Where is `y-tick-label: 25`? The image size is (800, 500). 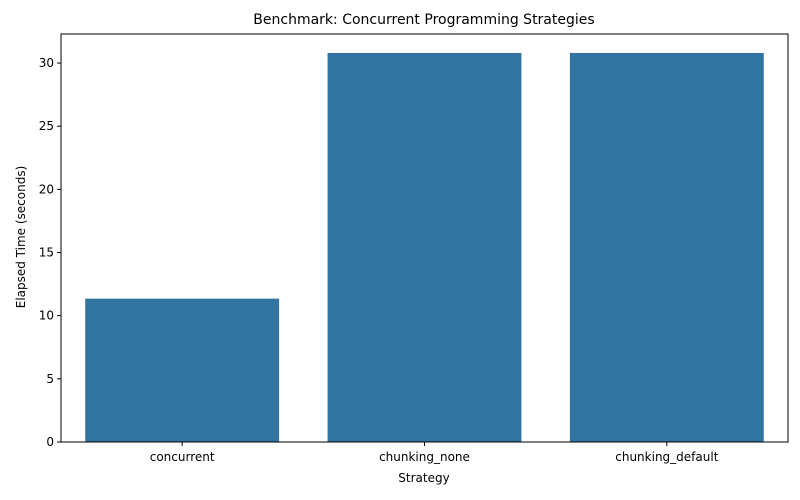
y-tick-label: 25 is located at coordinates (46, 126).